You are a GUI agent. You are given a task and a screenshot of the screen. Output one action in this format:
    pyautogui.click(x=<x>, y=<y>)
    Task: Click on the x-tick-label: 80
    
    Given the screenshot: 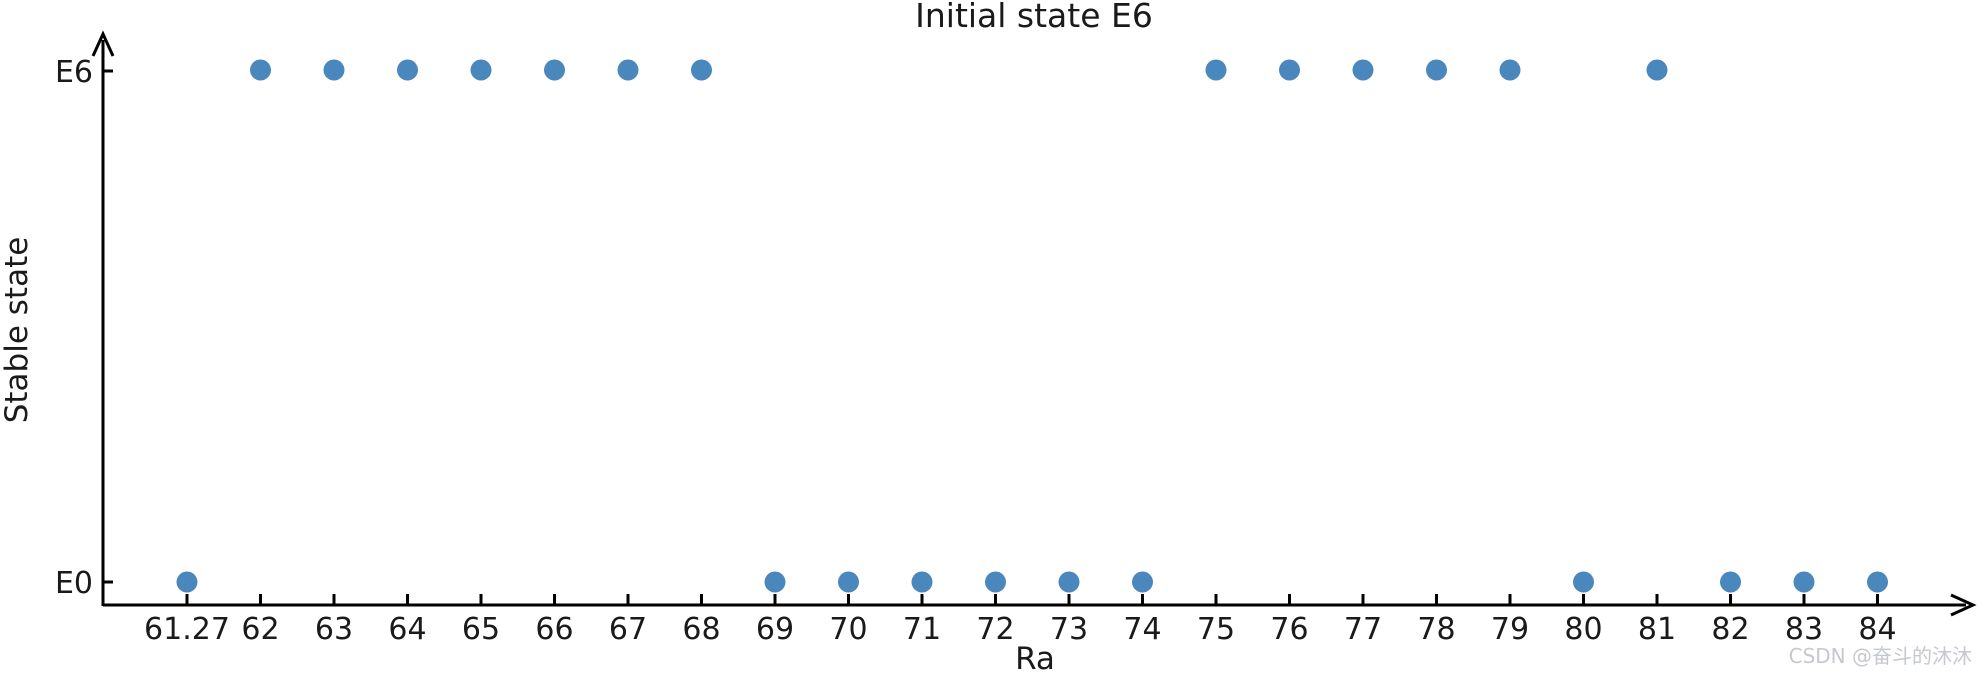 What is the action you would take?
    pyautogui.click(x=1583, y=629)
    